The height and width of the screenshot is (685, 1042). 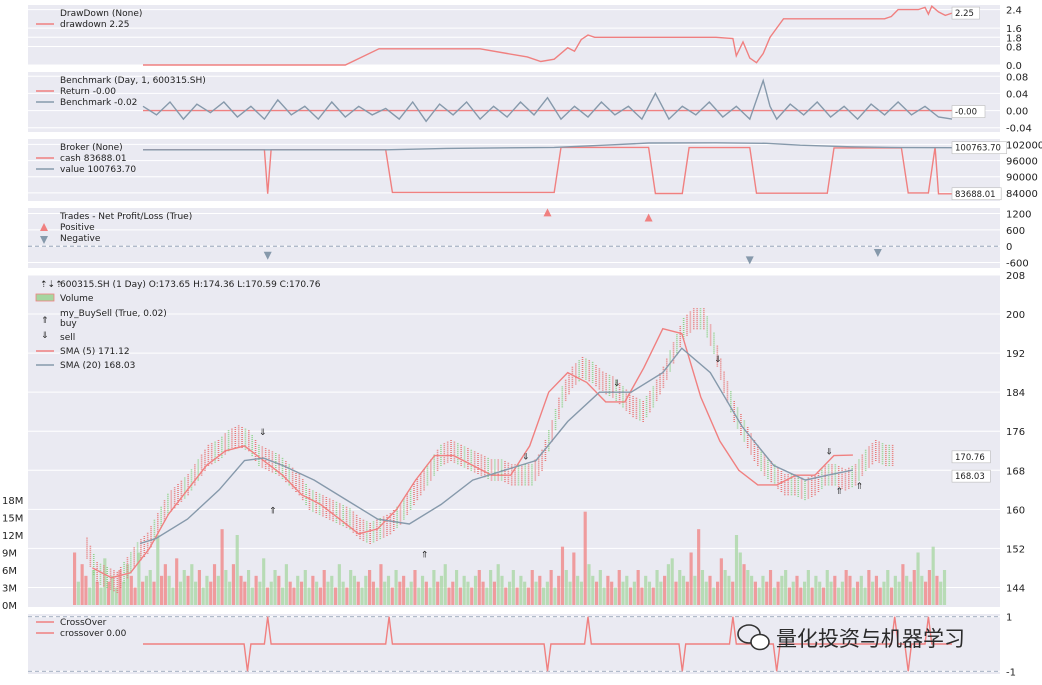 I want to click on volume-tick-label: 6M, so click(x=9, y=571).